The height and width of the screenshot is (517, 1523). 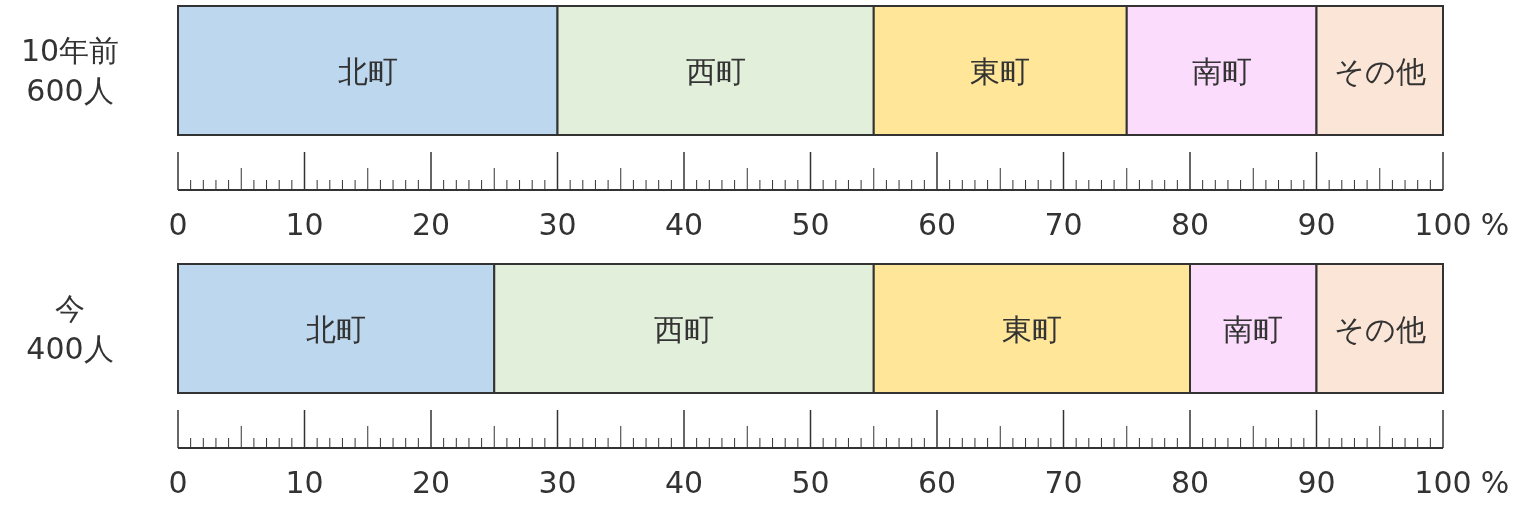 What do you see at coordinates (70, 70) in the screenshot?
I see `category-label: 10年前 600人` at bounding box center [70, 70].